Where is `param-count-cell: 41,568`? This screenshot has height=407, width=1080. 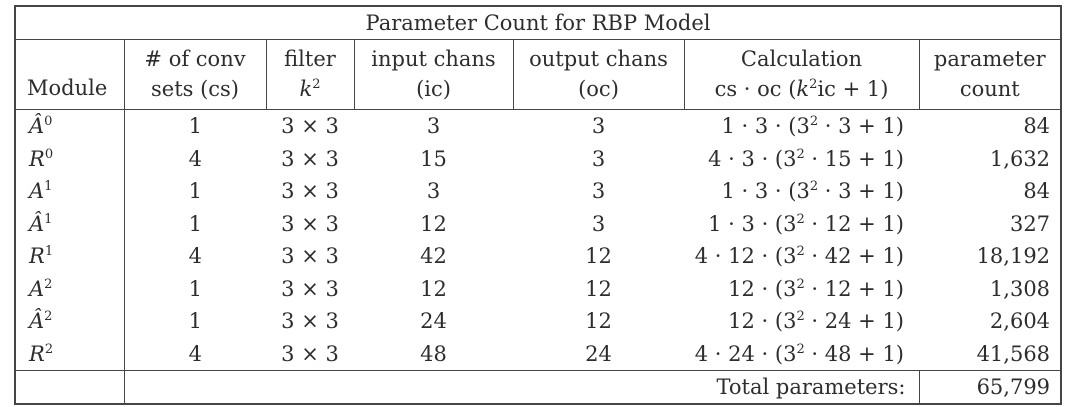 param-count-cell: 41,568 is located at coordinates (1013, 353).